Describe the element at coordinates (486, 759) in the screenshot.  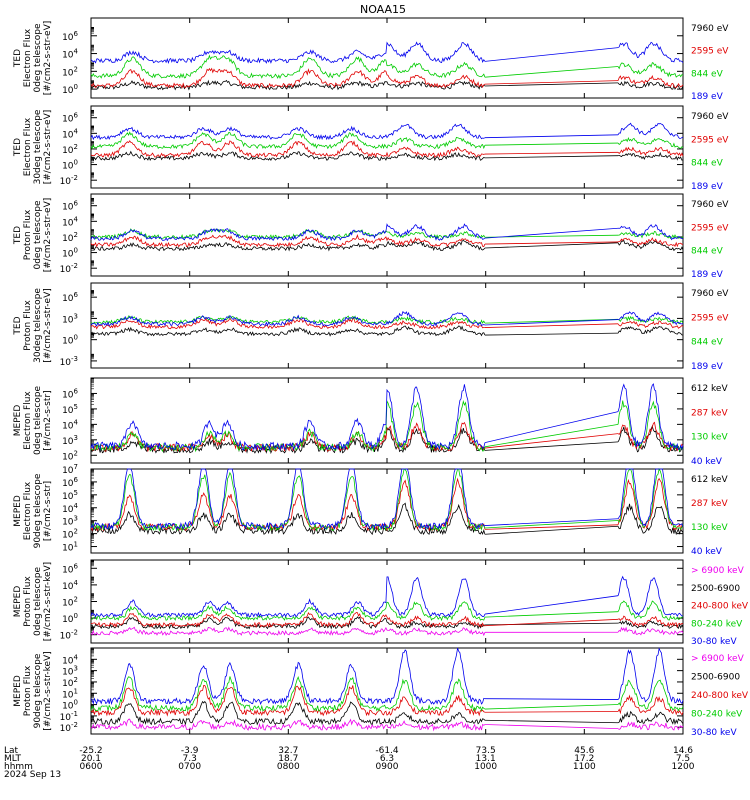
I see `x-tick-label-mlt: 13.1` at that location.